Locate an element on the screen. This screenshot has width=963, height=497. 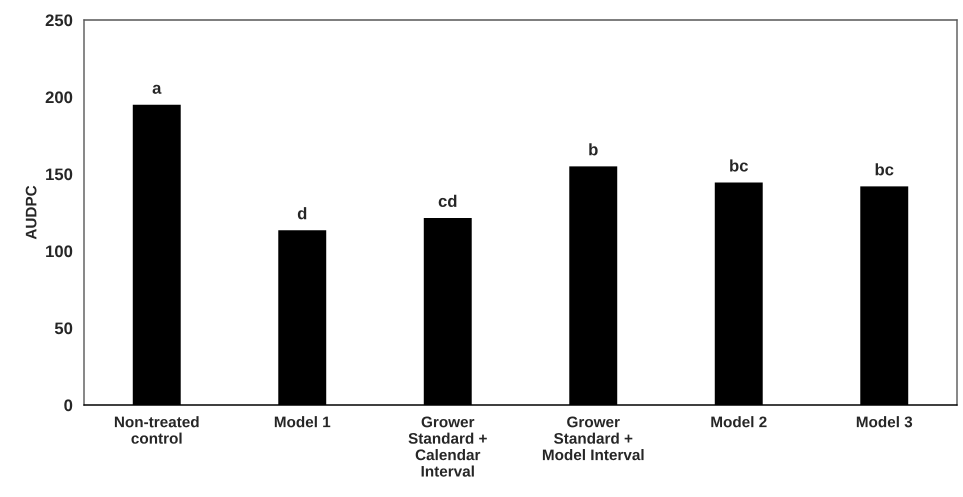
x-tick-label: Grower Standard + Model Interval is located at coordinates (593, 438).